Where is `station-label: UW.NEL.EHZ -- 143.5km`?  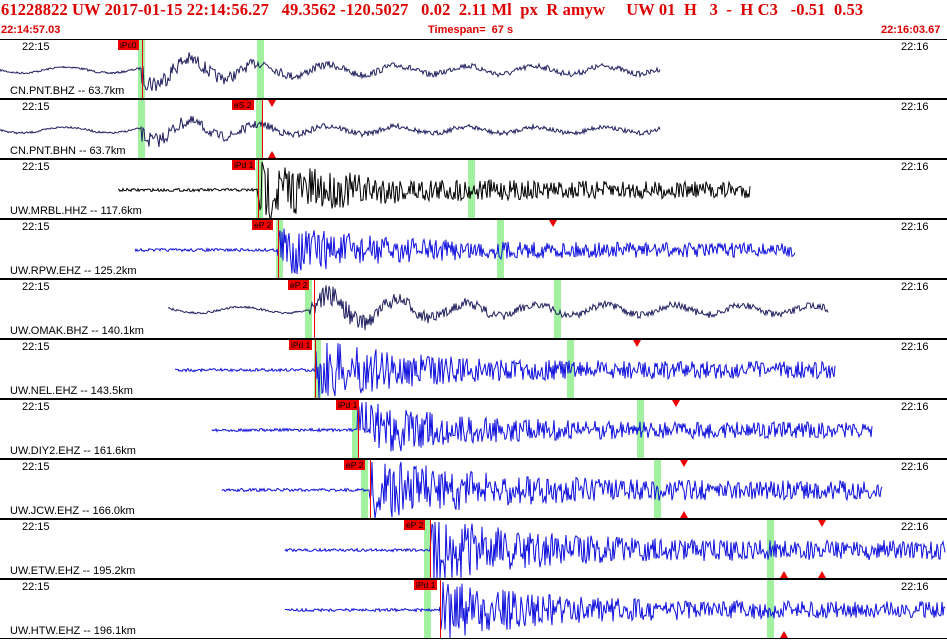
station-label: UW.NEL.EHZ -- 143.5km is located at coordinates (71, 391).